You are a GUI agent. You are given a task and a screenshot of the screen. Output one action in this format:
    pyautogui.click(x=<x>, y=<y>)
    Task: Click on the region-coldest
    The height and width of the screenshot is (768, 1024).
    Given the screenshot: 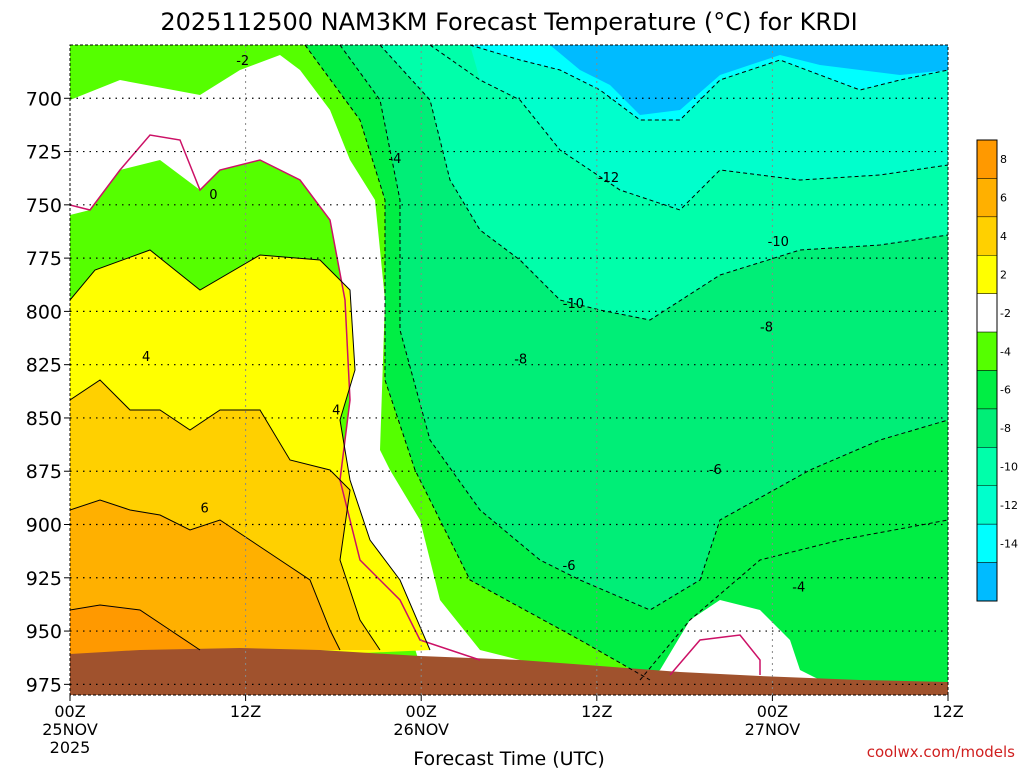 What is the action you would take?
    pyautogui.click(x=749, y=80)
    